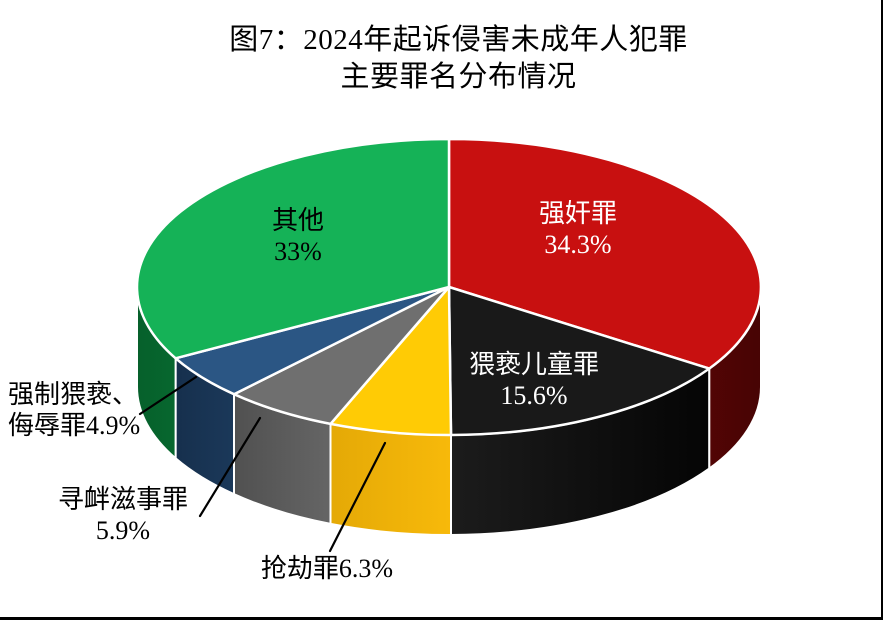  I want to click on slice-label-forcible-indecency: 强制猥亵、 侮辱罪4.9%, so click(74, 410).